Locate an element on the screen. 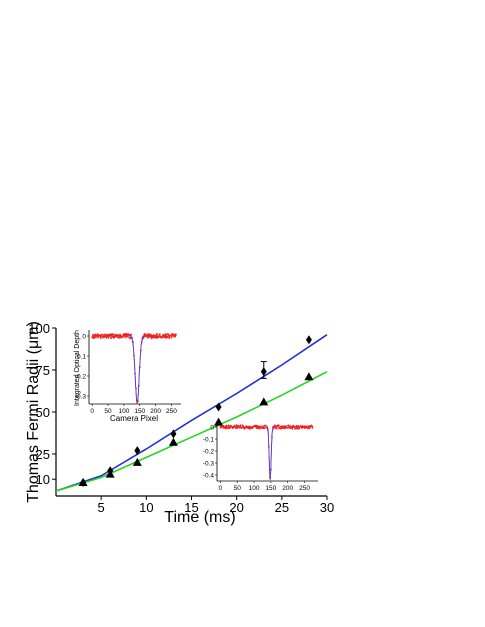  inset-x-tick-label: 0 is located at coordinates (221, 488).